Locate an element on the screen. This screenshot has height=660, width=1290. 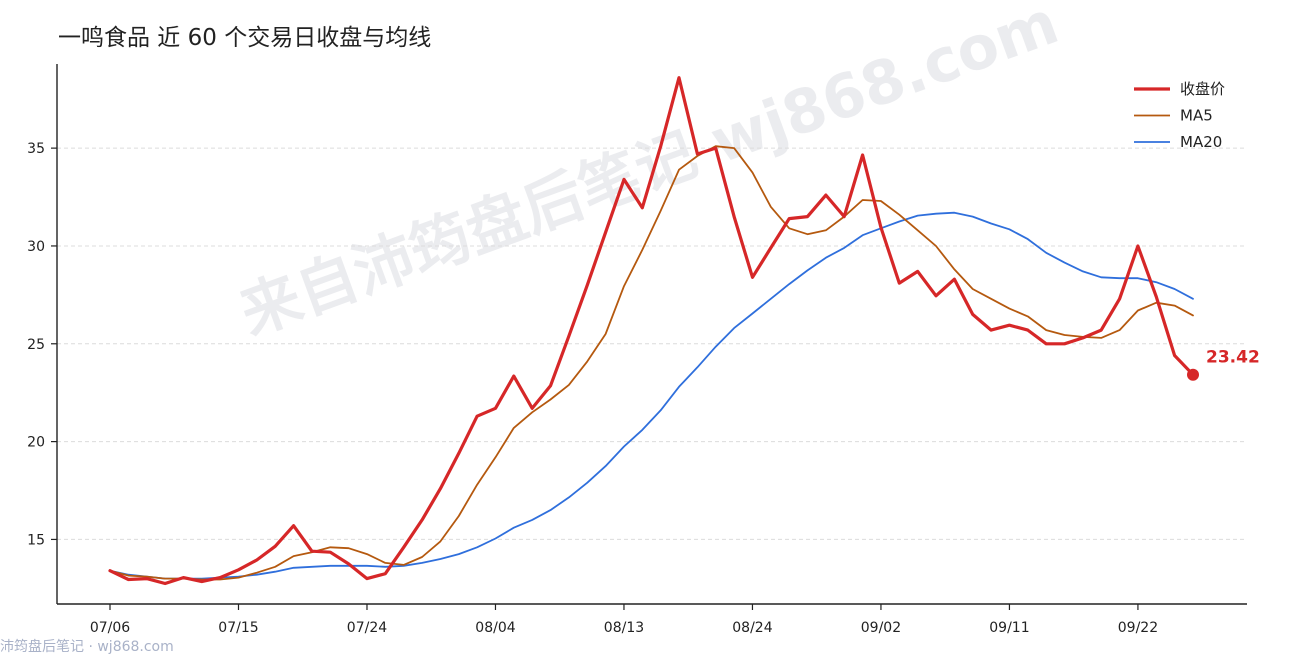
last-close-label: 23.42 is located at coordinates (1233, 358).